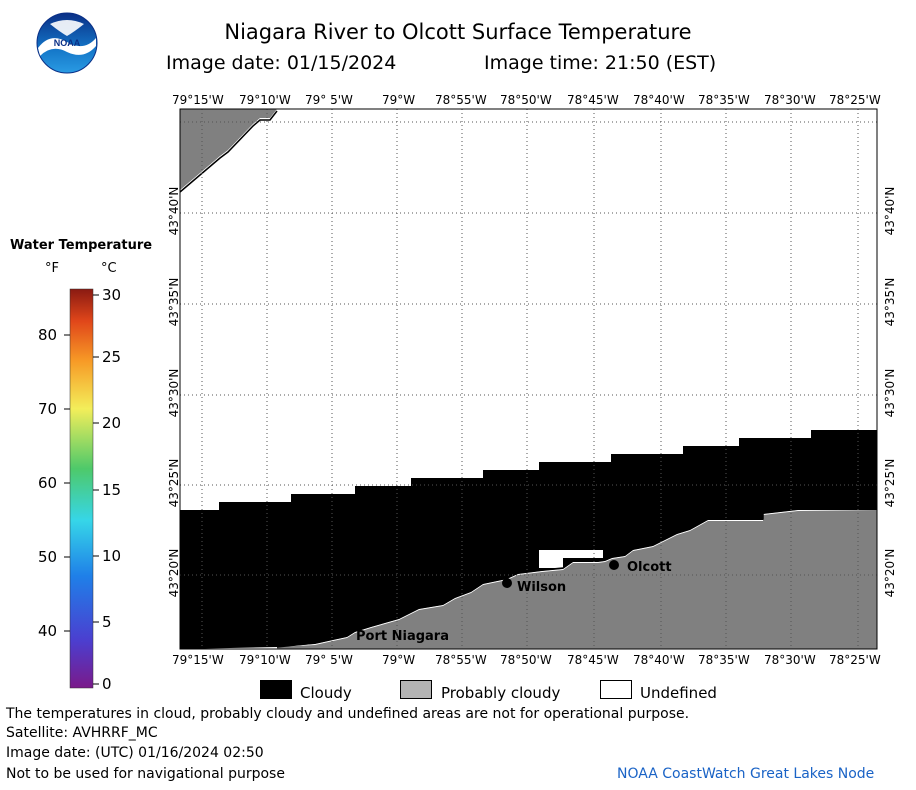 The image size is (916, 790). What do you see at coordinates (48, 409) in the screenshot?
I see `legend-f-label: 70` at bounding box center [48, 409].